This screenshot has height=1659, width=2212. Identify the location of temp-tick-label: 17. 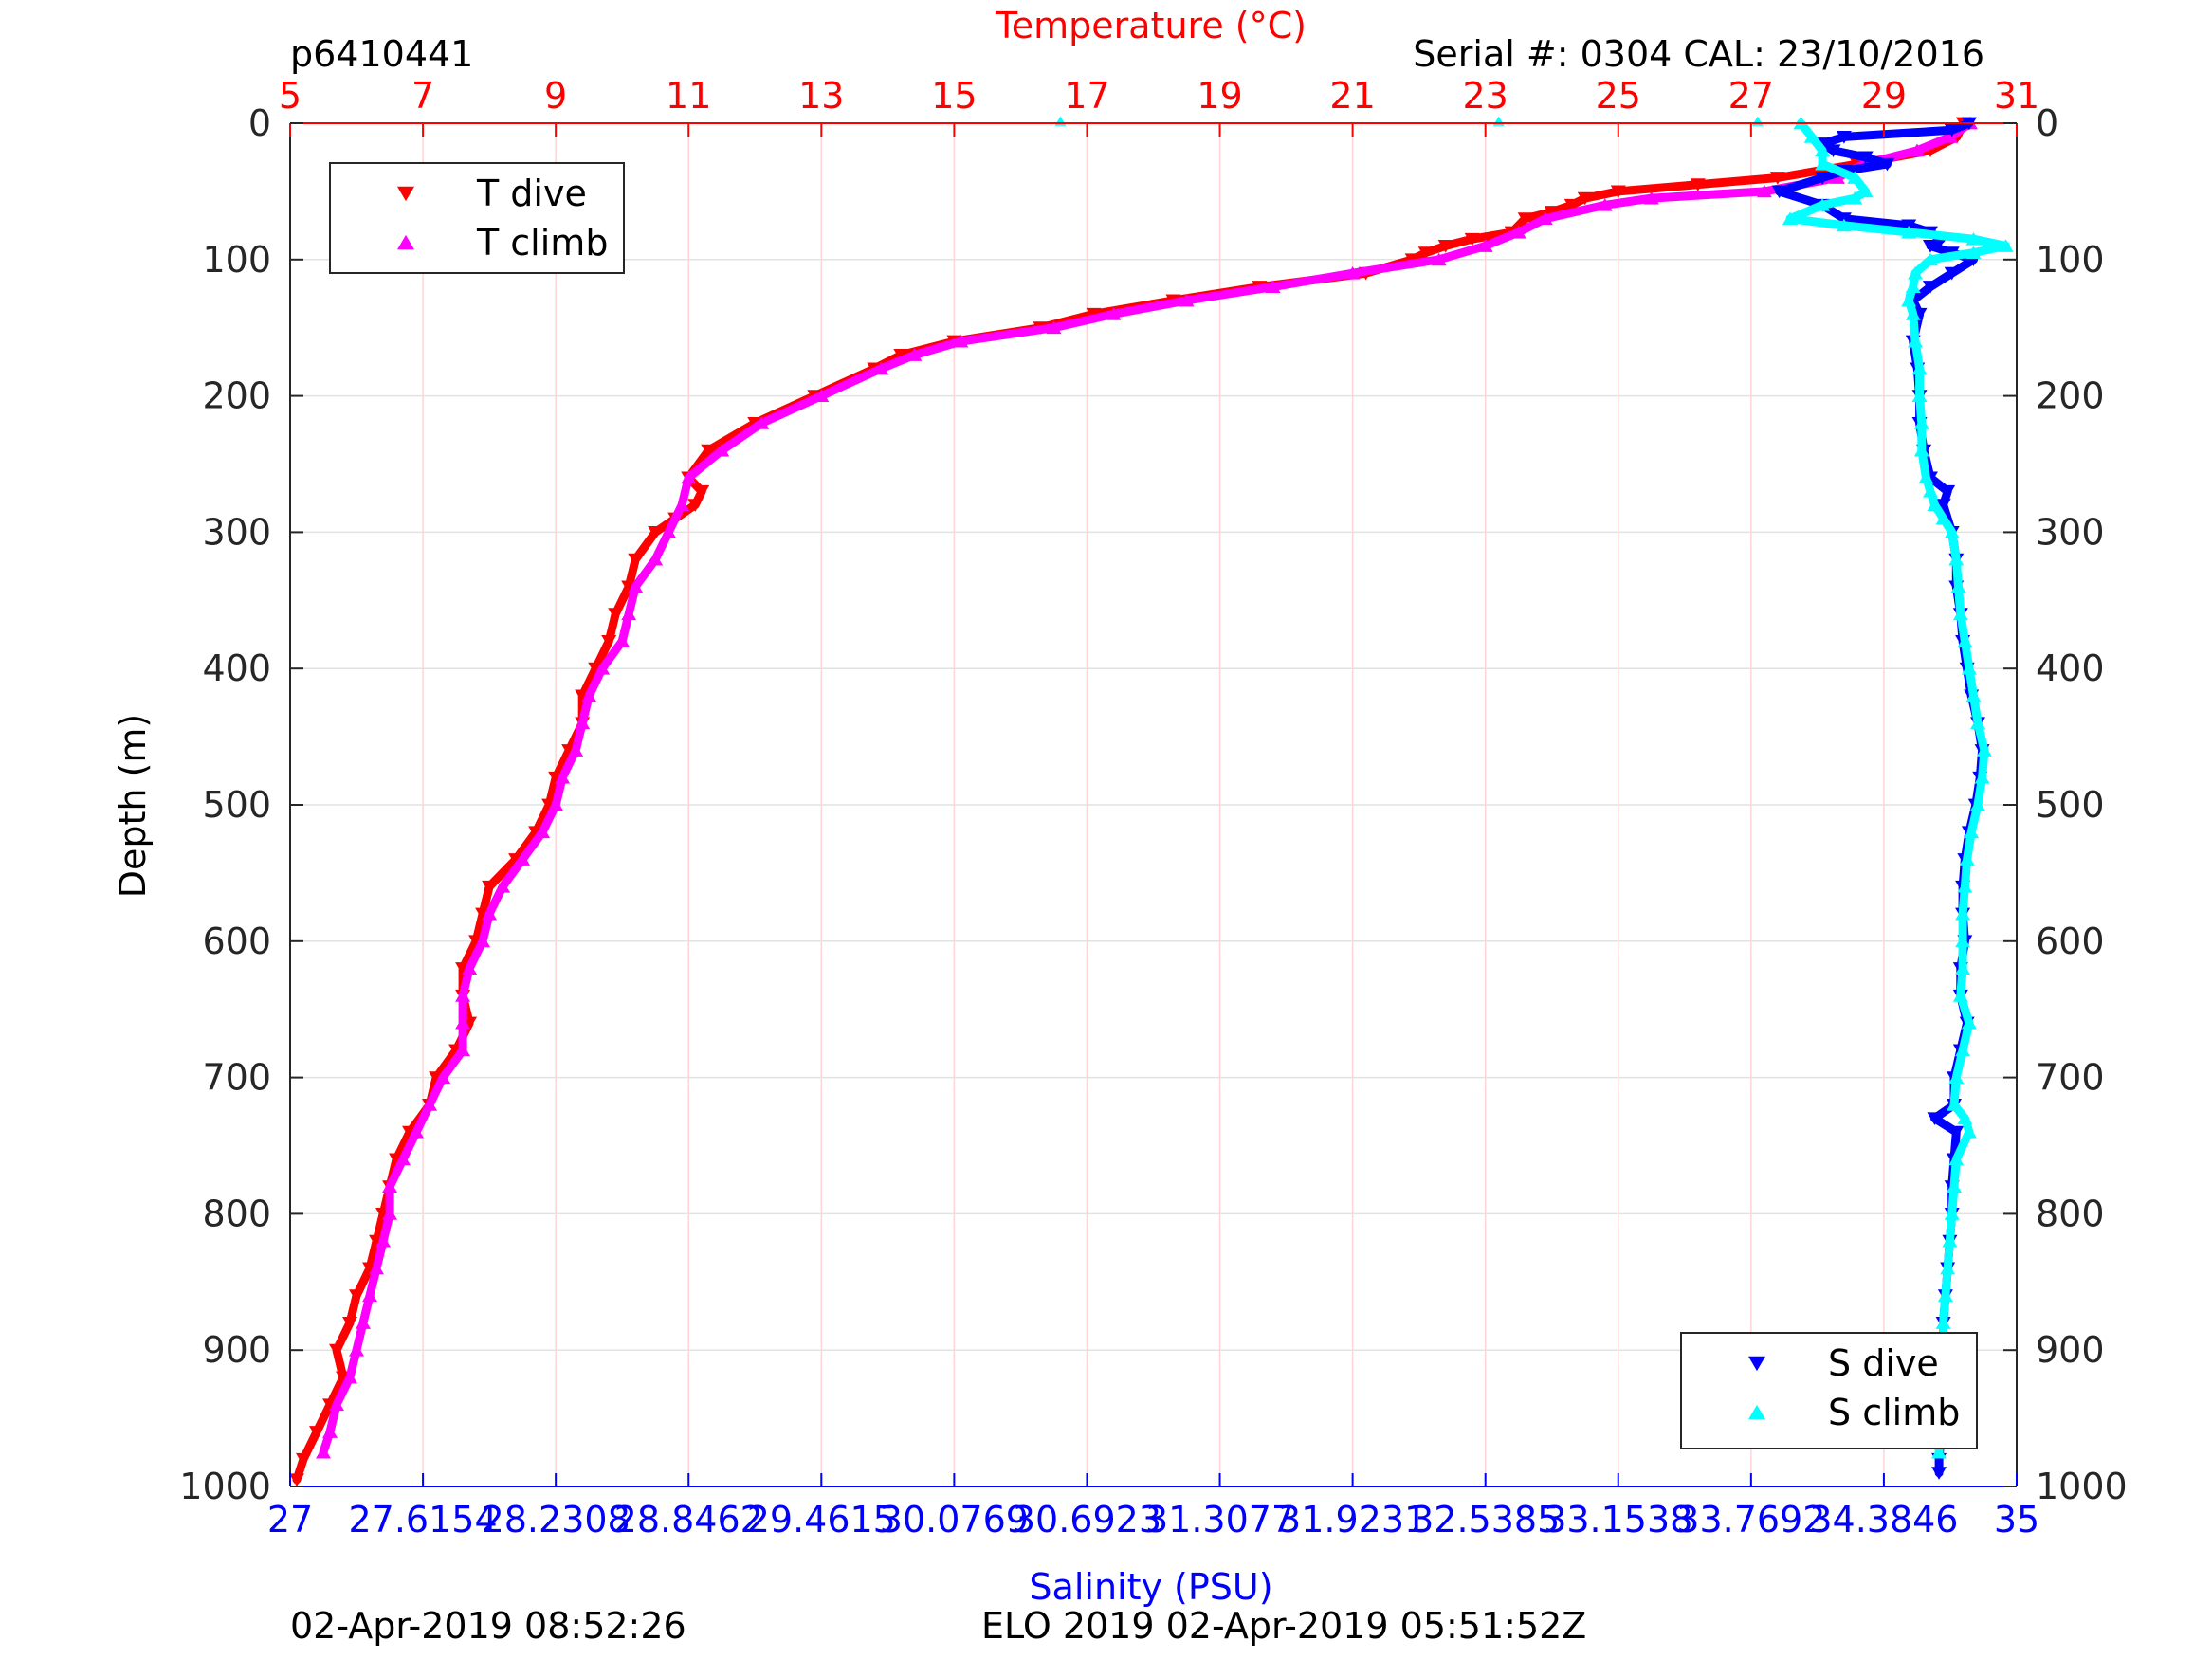
(1086, 96).